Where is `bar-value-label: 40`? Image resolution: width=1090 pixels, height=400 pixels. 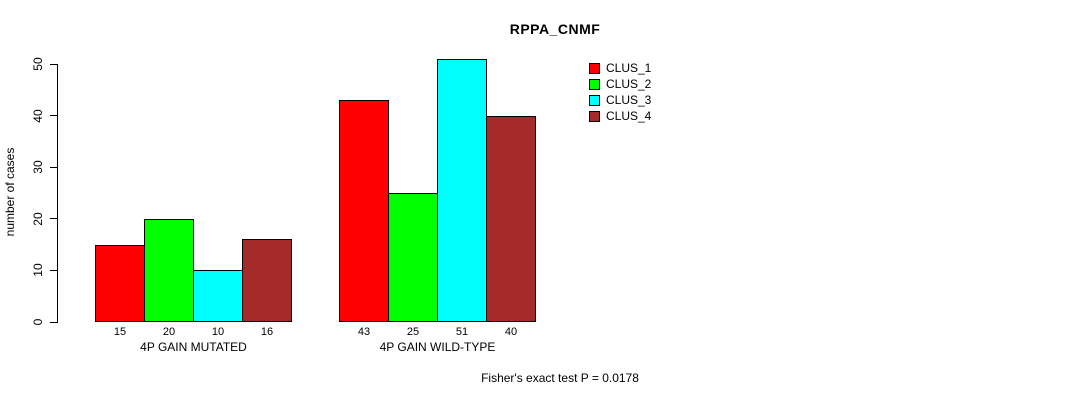
bar-value-label: 40 is located at coordinates (511, 332).